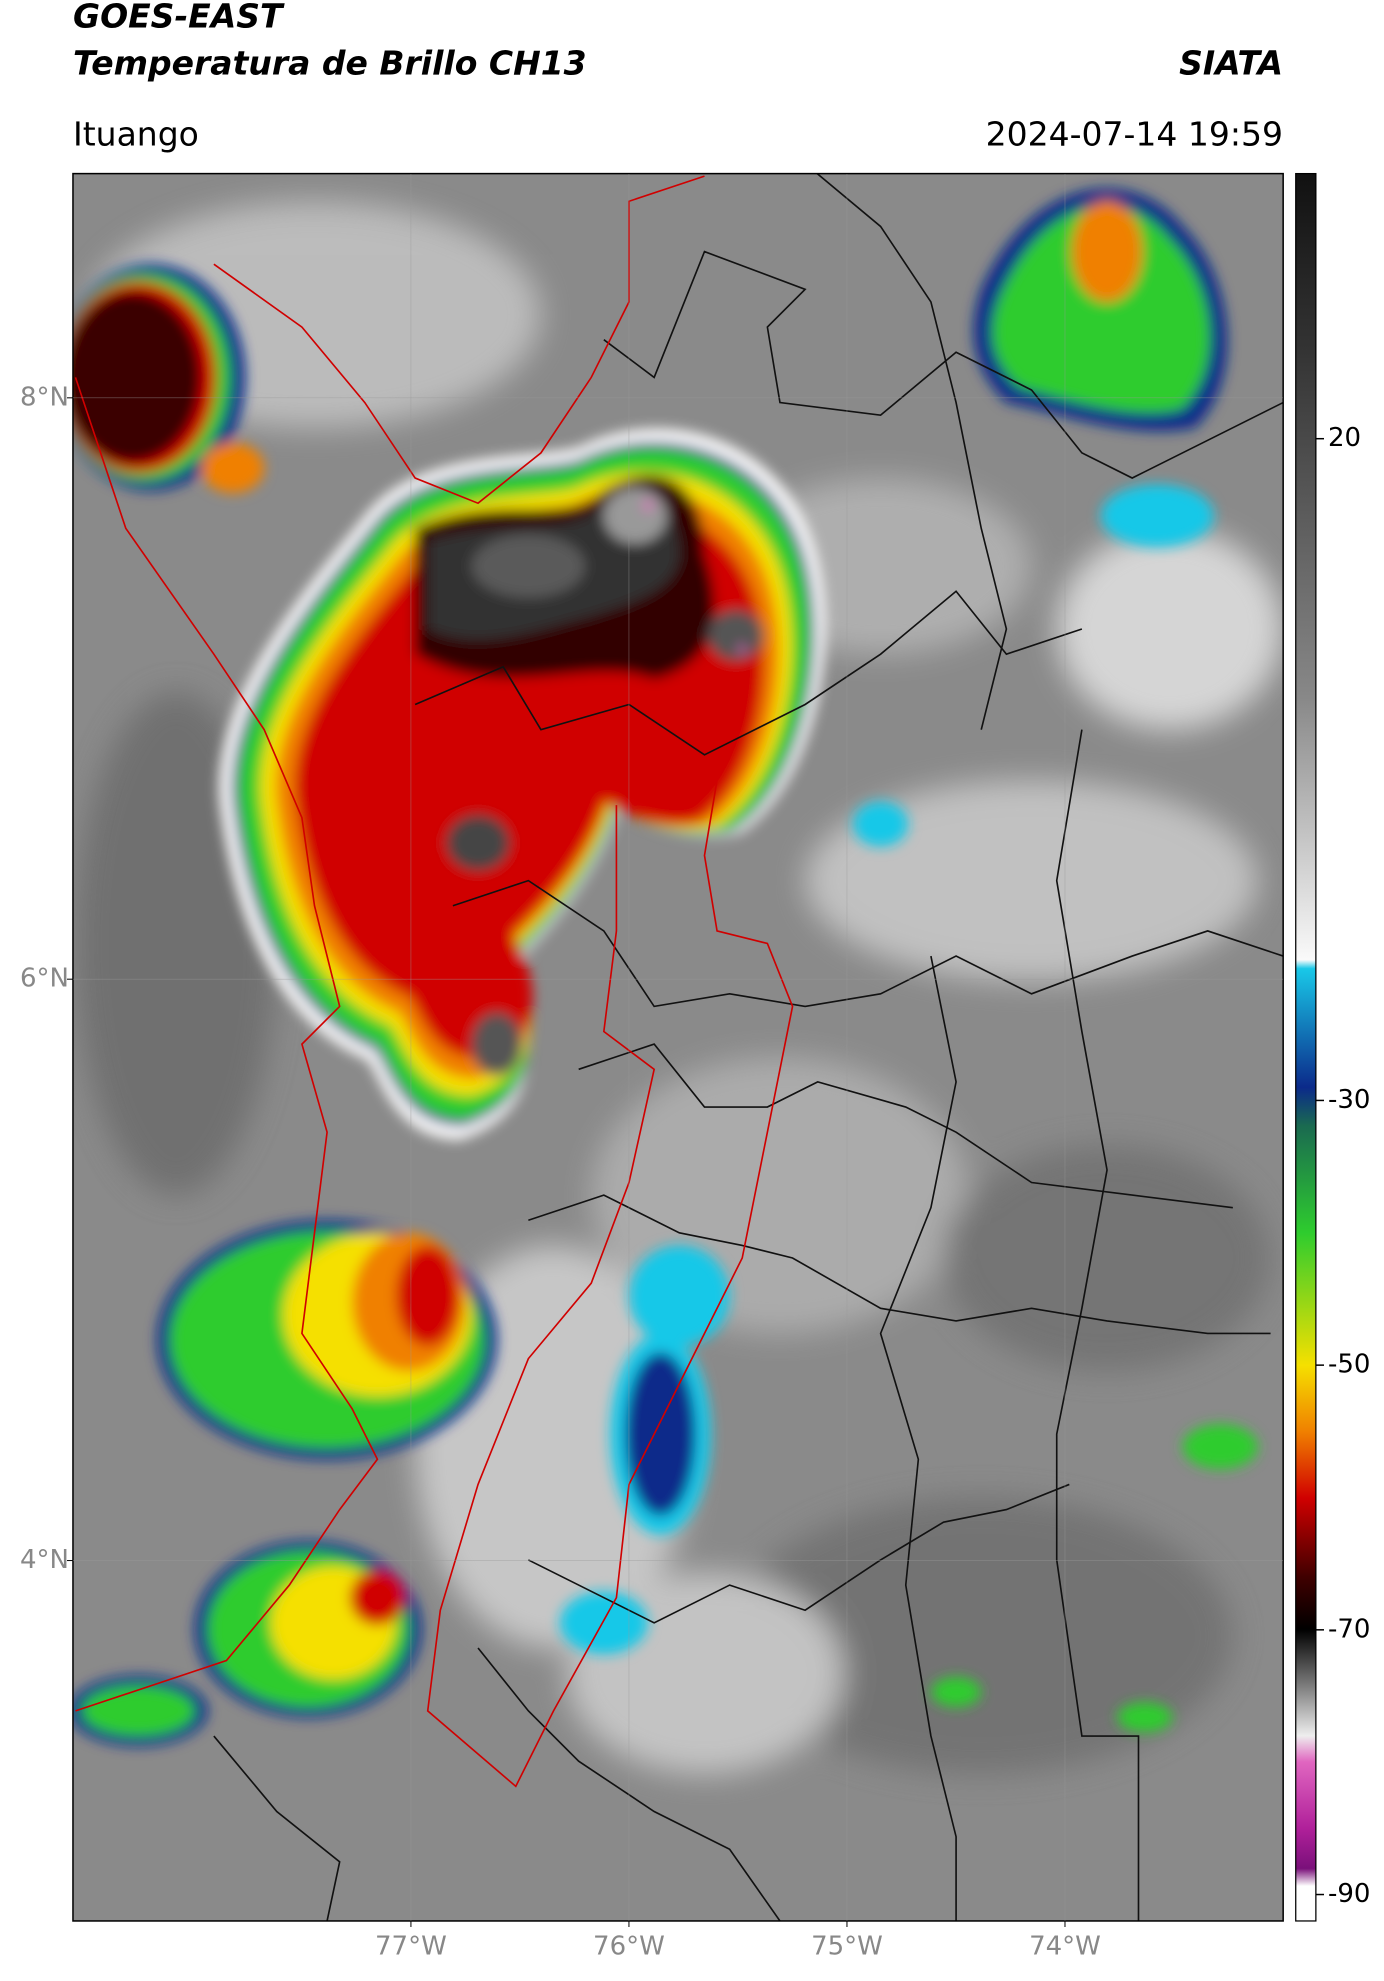 This screenshot has height=1981, width=1384. I want to click on colorbar-tick-label: -30, so click(1349, 1100).